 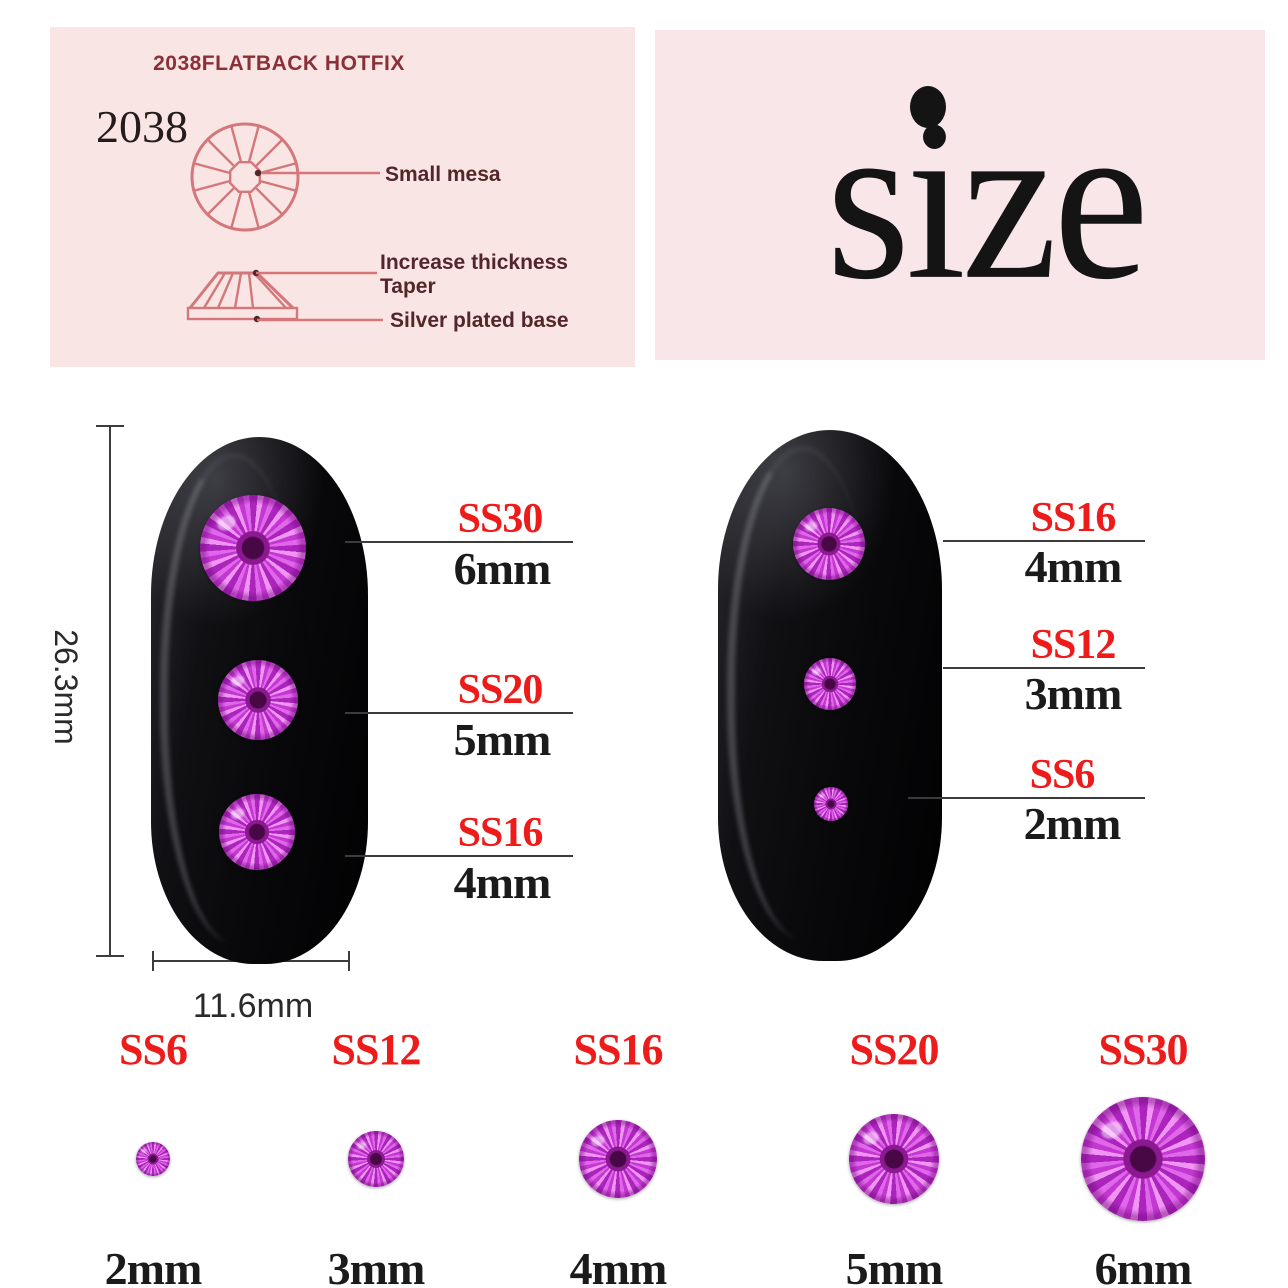 What do you see at coordinates (1072, 823) in the screenshot?
I see `callout-mm-label: 2mm` at bounding box center [1072, 823].